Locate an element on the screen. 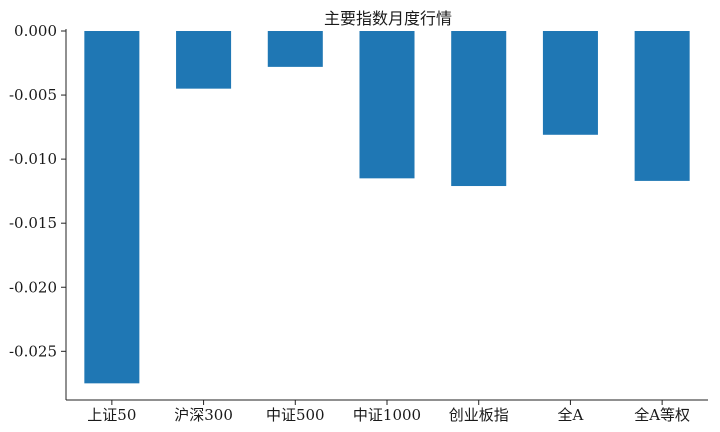 This screenshot has width=720, height=432. x-tick-label: 中证1000 is located at coordinates (387, 415).